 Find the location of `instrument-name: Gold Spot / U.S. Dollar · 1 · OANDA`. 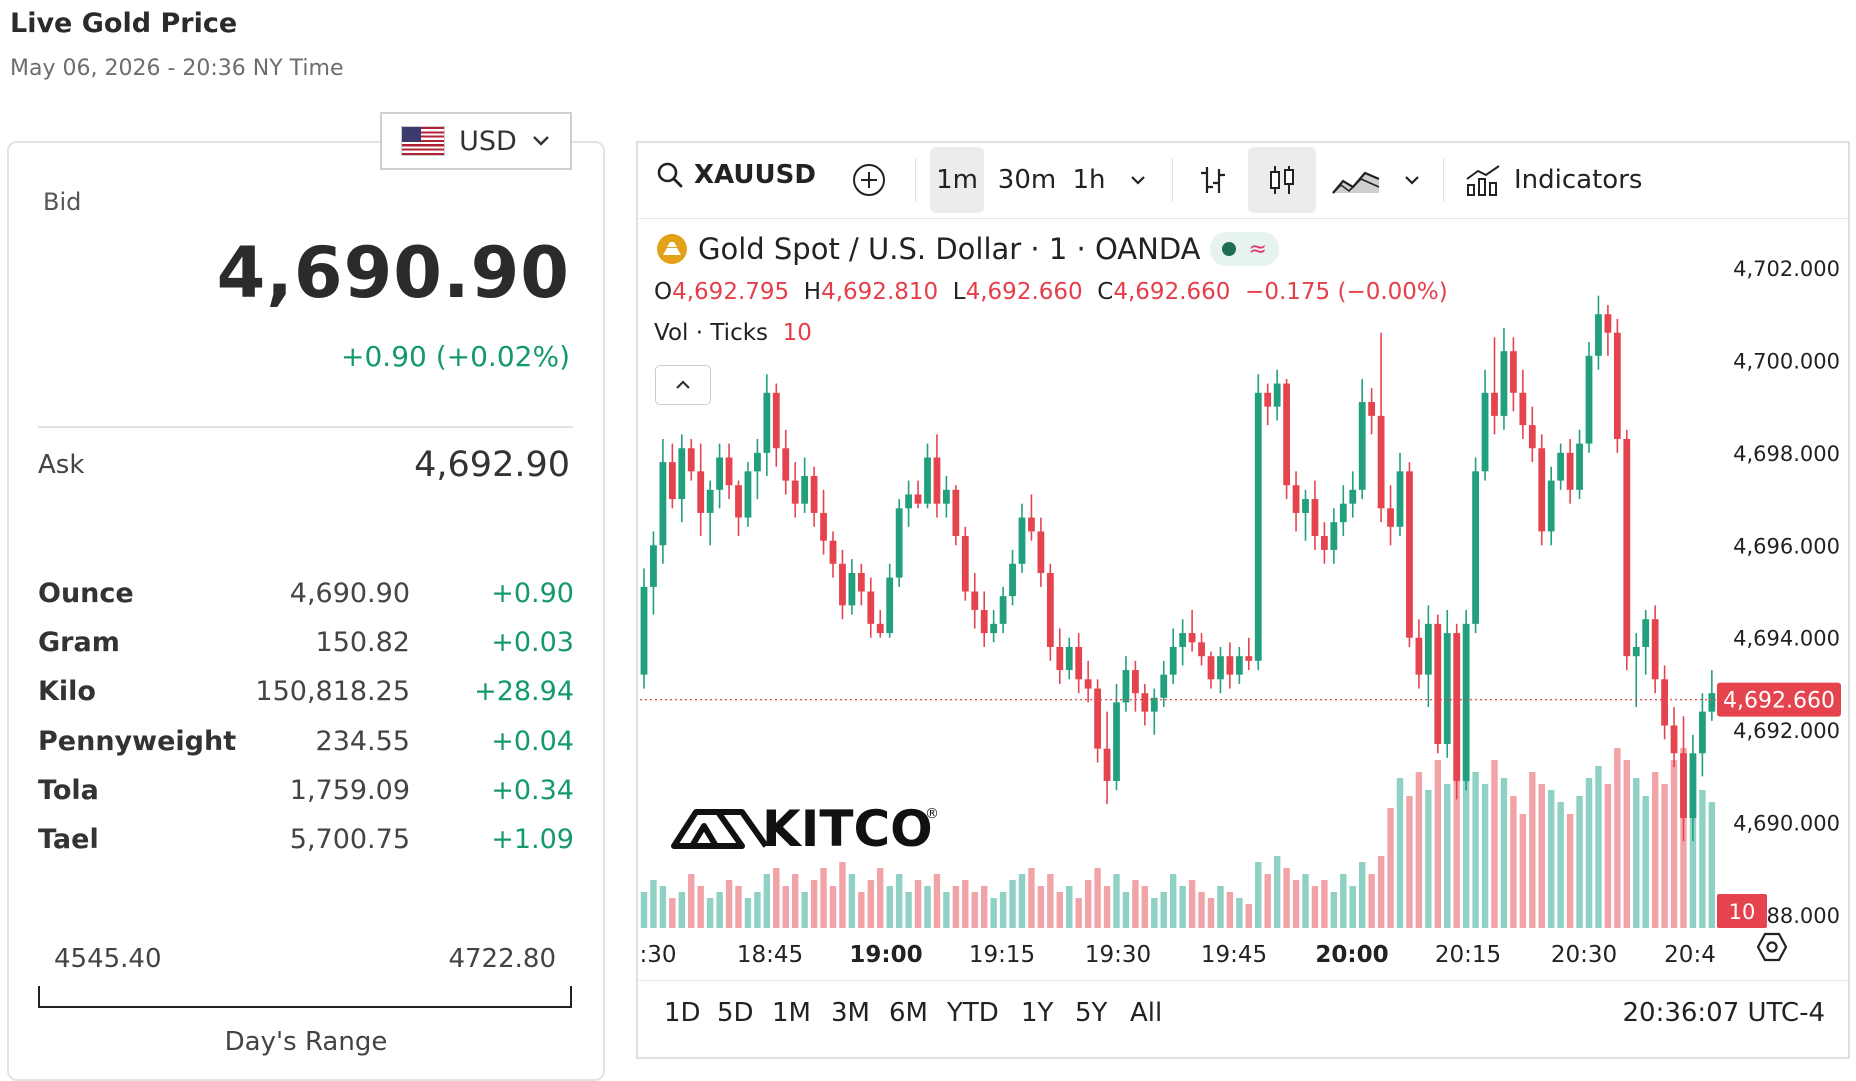

instrument-name: Gold Spot / U.S. Dollar · 1 · OANDA is located at coordinates (949, 249).